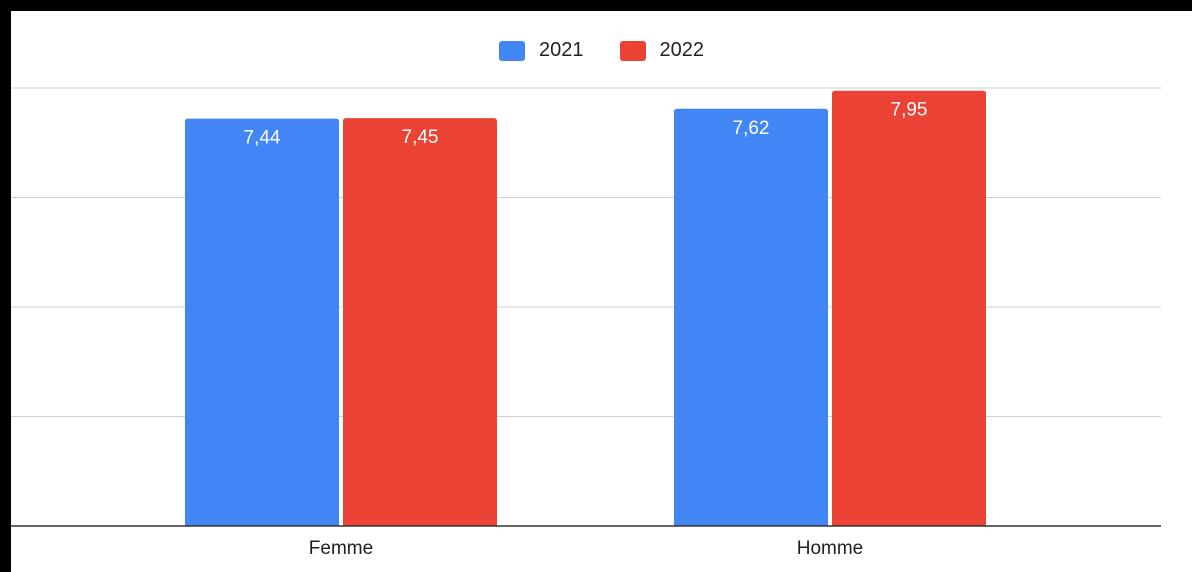  Describe the element at coordinates (909, 110) in the screenshot. I see `data-label-homme-2022: 7,95` at that location.